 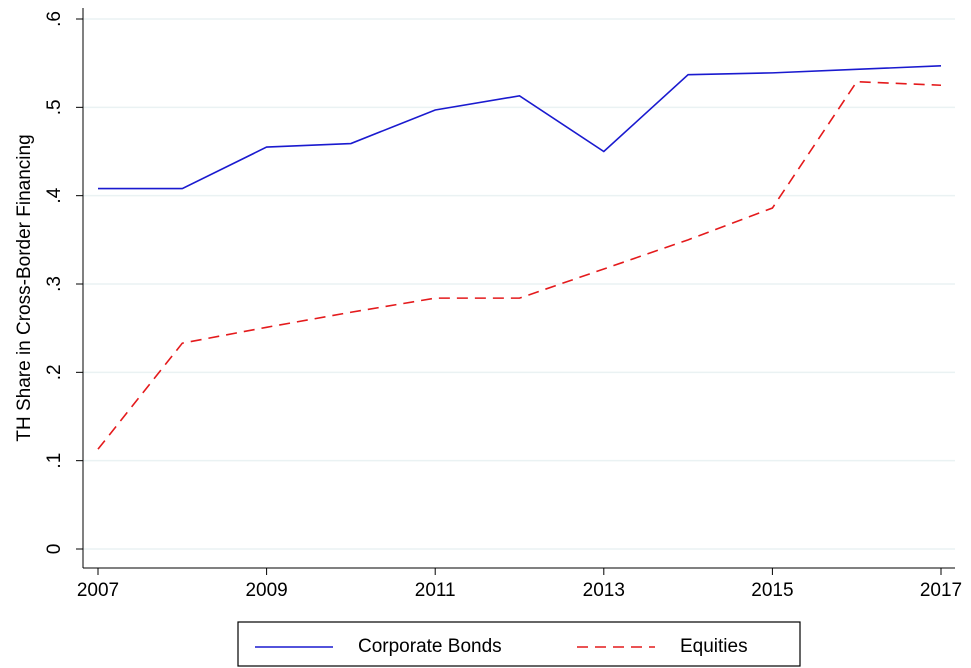 What do you see at coordinates (54, 461) in the screenshot?
I see `y-tick-label: .1` at bounding box center [54, 461].